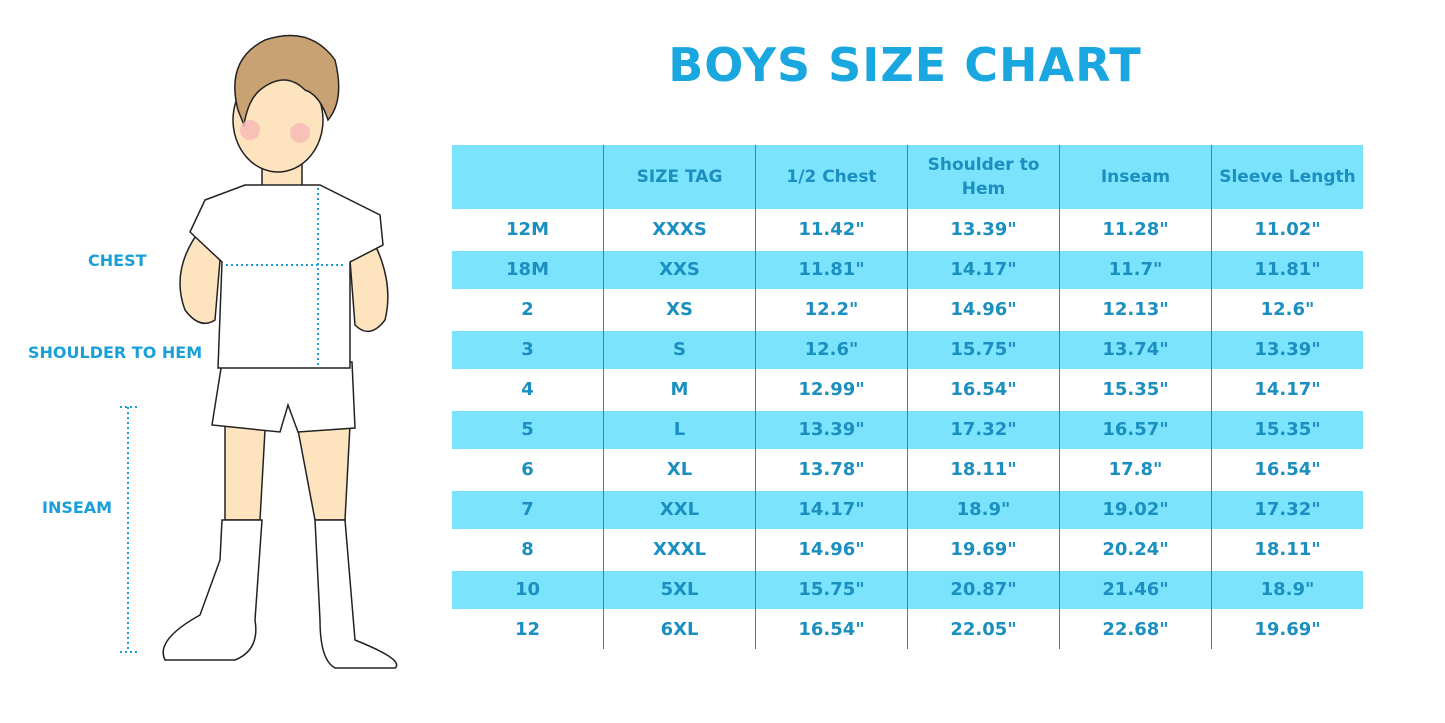 The image size is (1445, 723). What do you see at coordinates (528, 349) in the screenshot?
I see `cell-size: 3` at bounding box center [528, 349].